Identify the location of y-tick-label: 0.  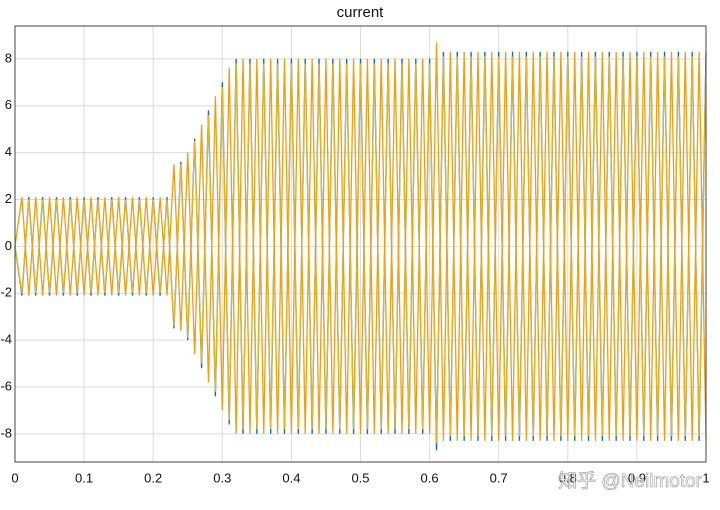
(8, 245).